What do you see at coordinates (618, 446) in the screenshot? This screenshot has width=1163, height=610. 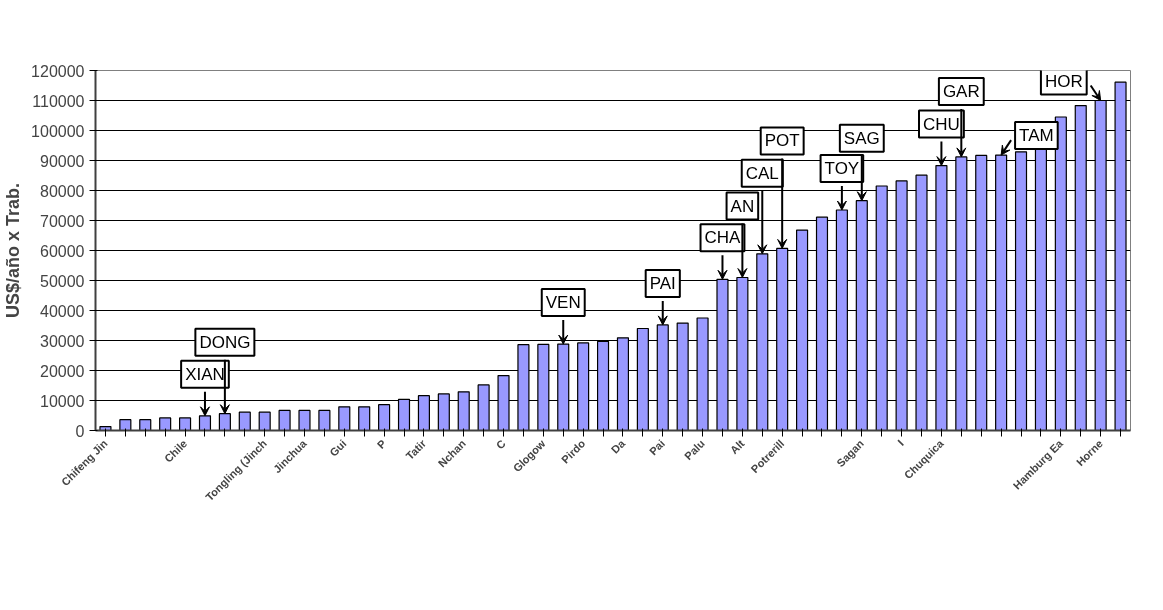 I see `x-tick-label: Da` at bounding box center [618, 446].